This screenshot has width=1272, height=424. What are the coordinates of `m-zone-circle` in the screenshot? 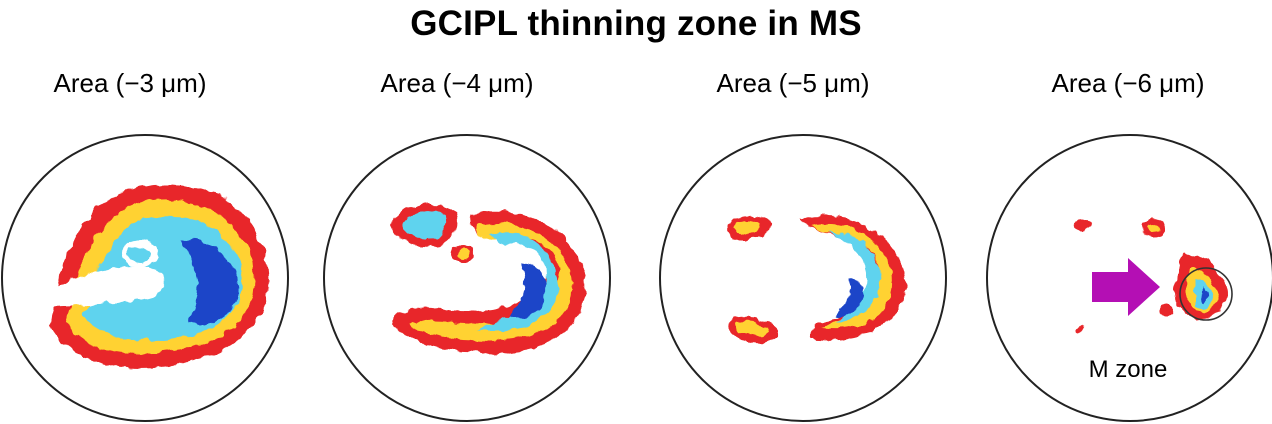 It's located at (1206, 294).